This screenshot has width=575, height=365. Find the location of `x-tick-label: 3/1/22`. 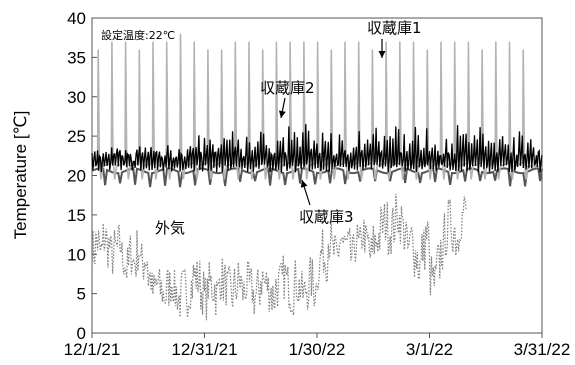

x-tick-label: 3/1/22 is located at coordinates (429, 349).